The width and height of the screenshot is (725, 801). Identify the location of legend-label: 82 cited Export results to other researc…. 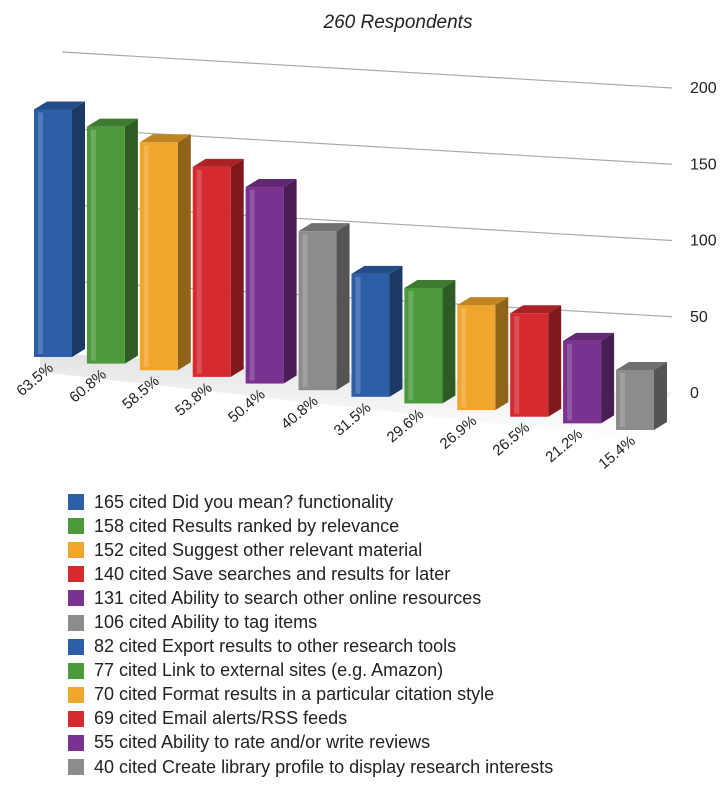
(275, 646).